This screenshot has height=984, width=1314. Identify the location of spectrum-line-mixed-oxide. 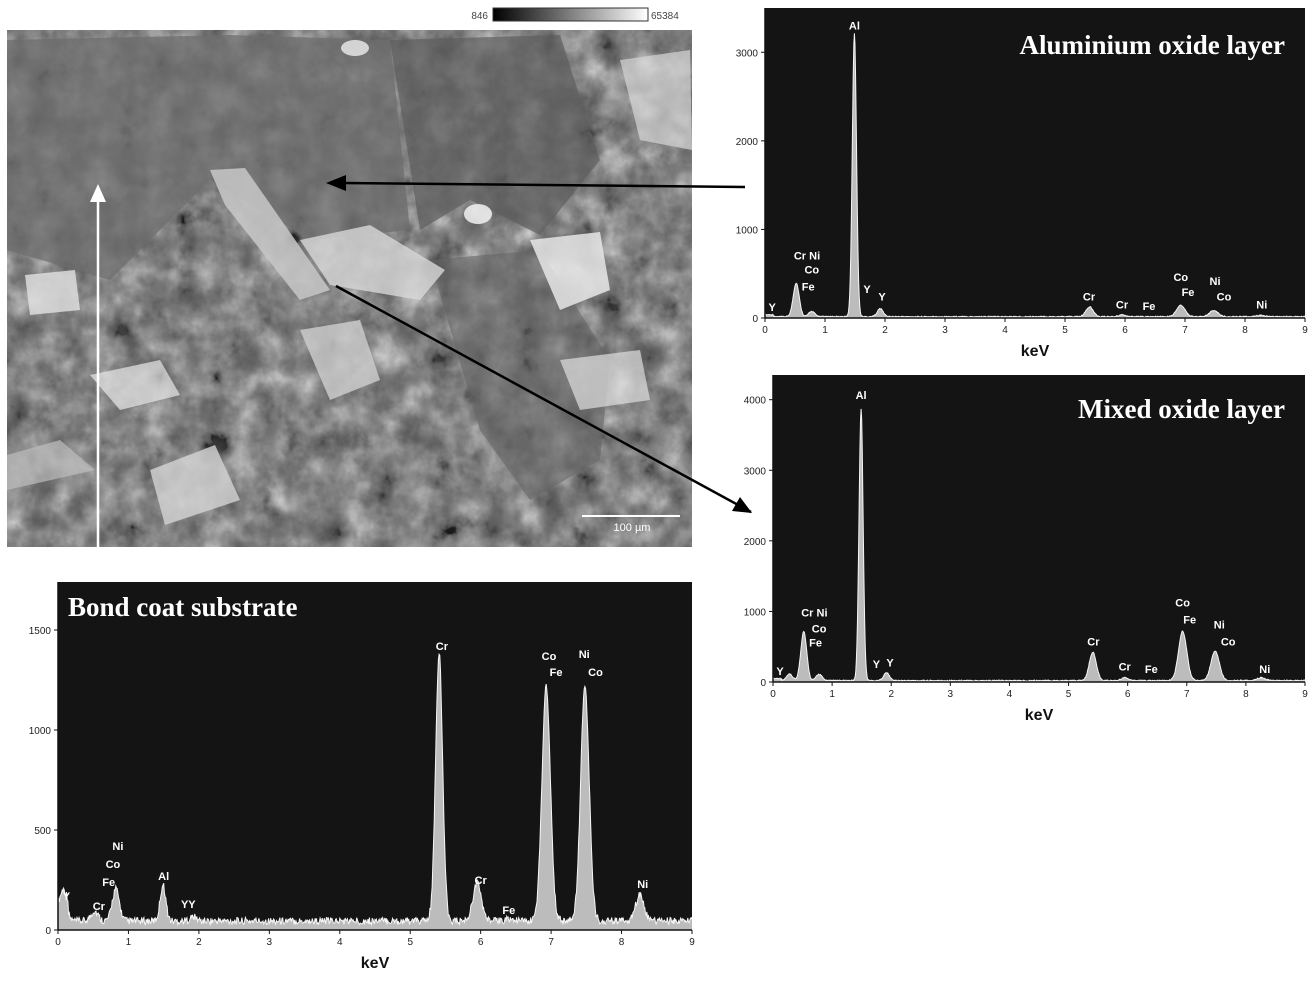
(1039, 545).